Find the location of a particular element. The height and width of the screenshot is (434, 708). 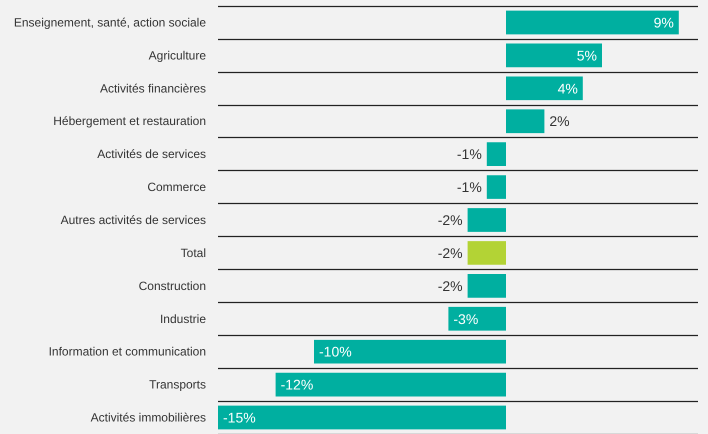

y-tick-label: Hébergement et restauration is located at coordinates (129, 121).